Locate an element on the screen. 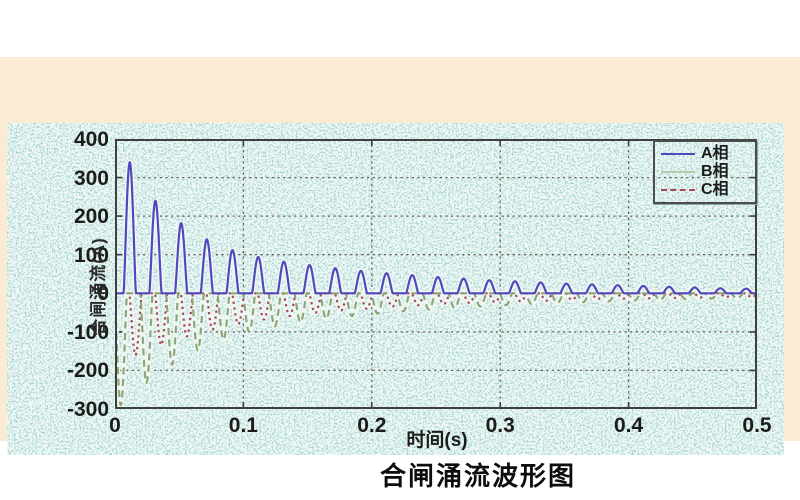  x-tick-label: 0.4 is located at coordinates (628, 425).